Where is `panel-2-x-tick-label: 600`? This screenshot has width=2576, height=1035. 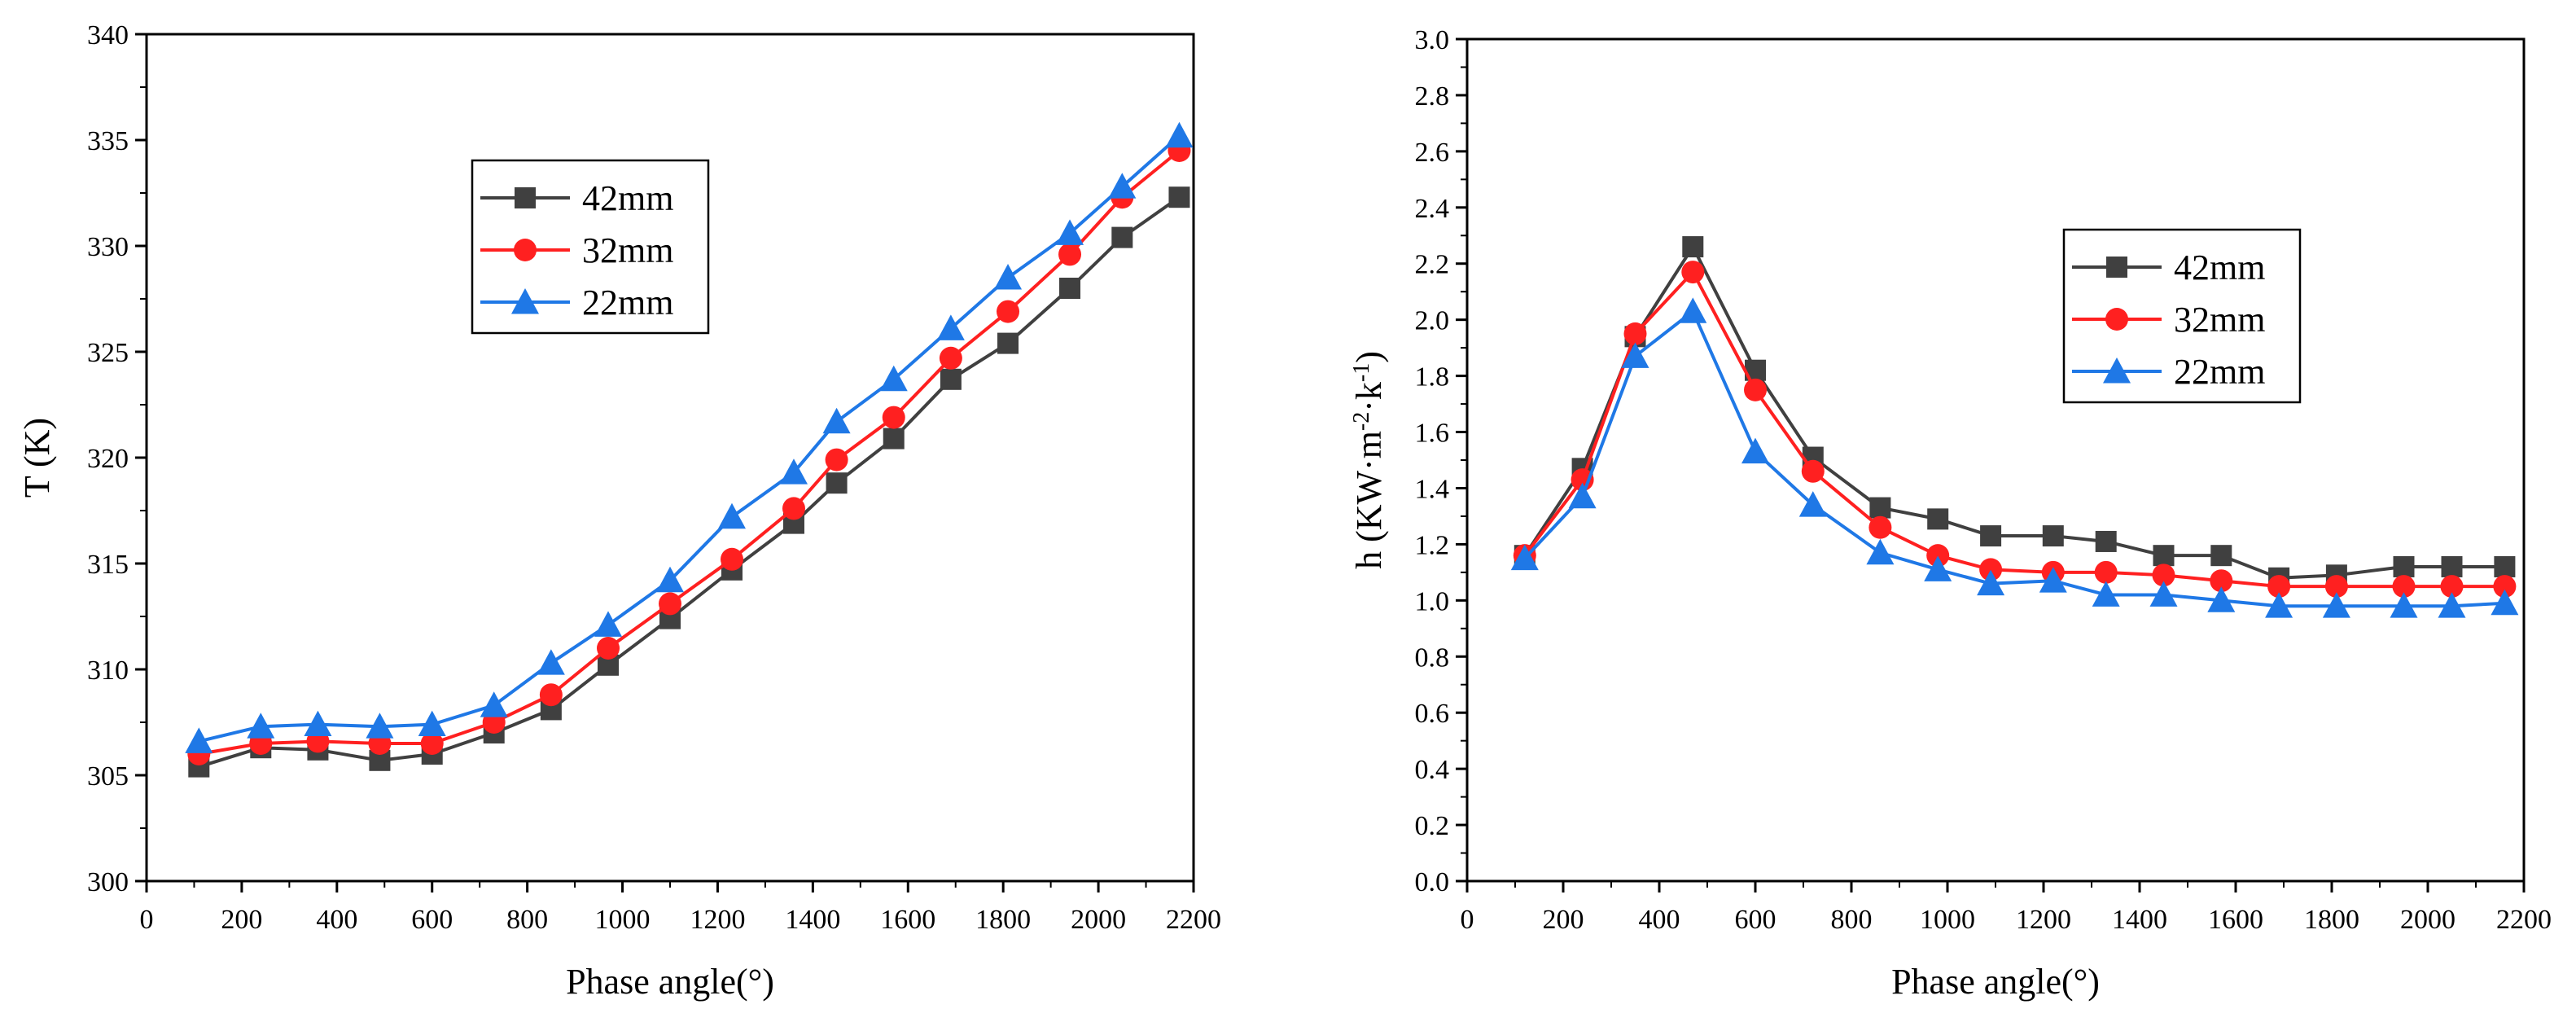
panel-2-x-tick-label: 600 is located at coordinates (1755, 920).